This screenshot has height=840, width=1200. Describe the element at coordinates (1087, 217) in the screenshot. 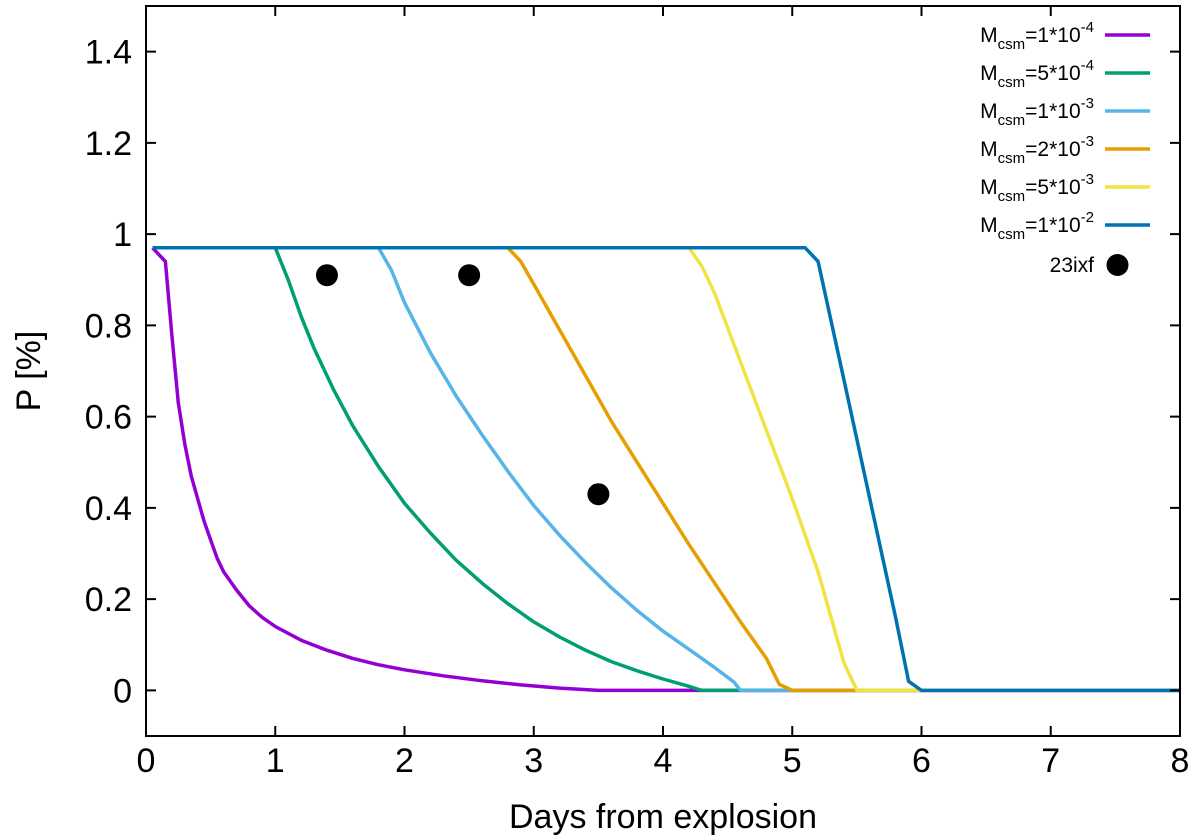

I see `legend-label-part: -2` at that location.